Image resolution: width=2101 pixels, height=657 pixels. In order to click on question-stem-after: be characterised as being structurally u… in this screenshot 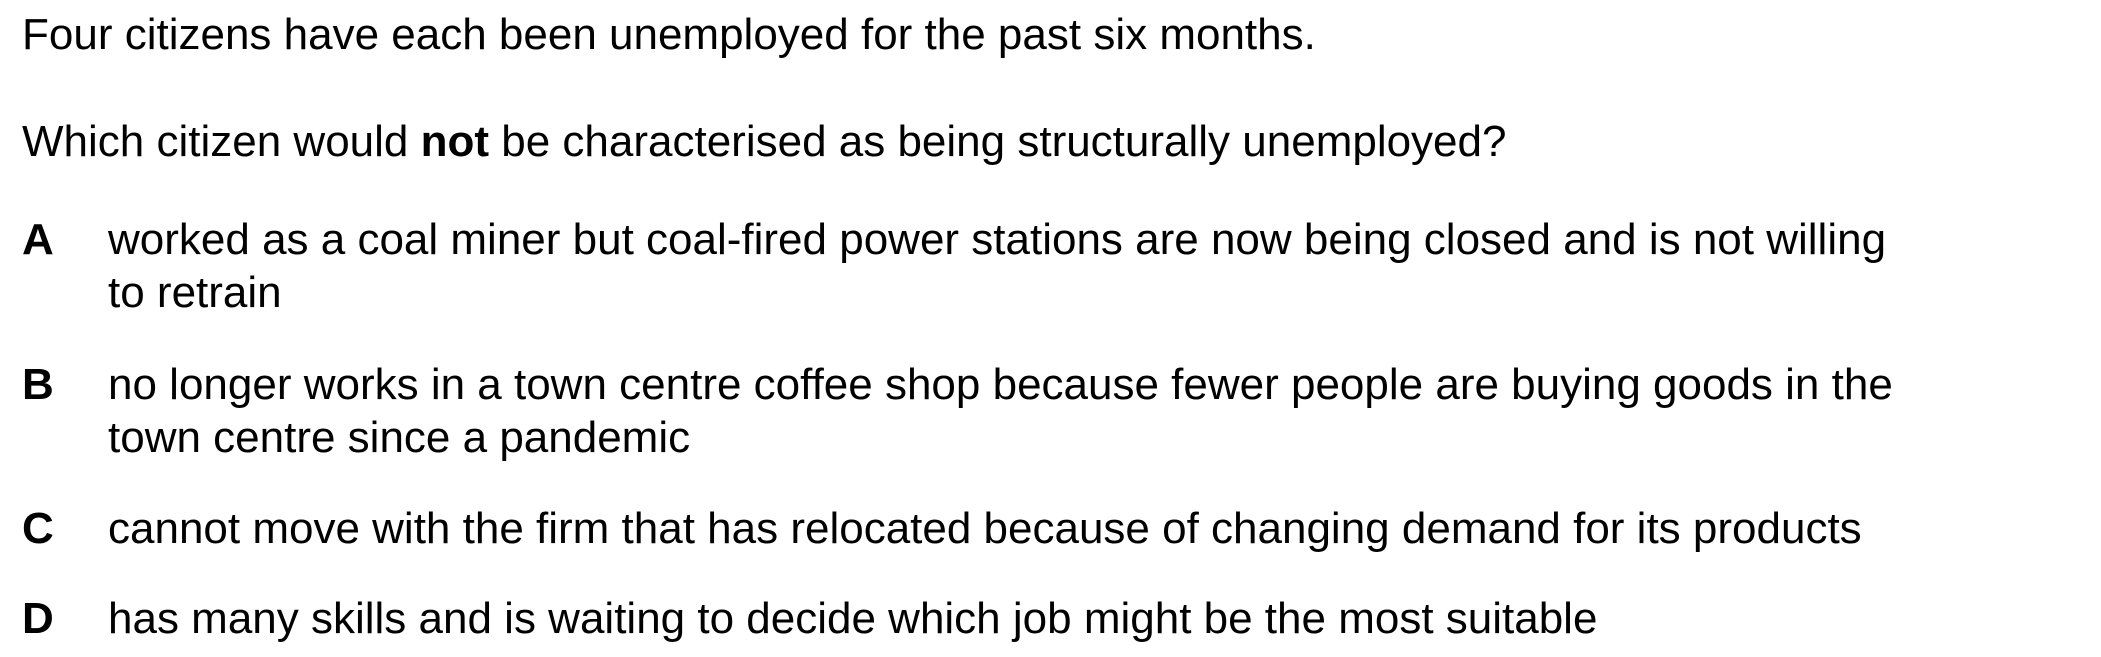, I will do `click(998, 141)`.